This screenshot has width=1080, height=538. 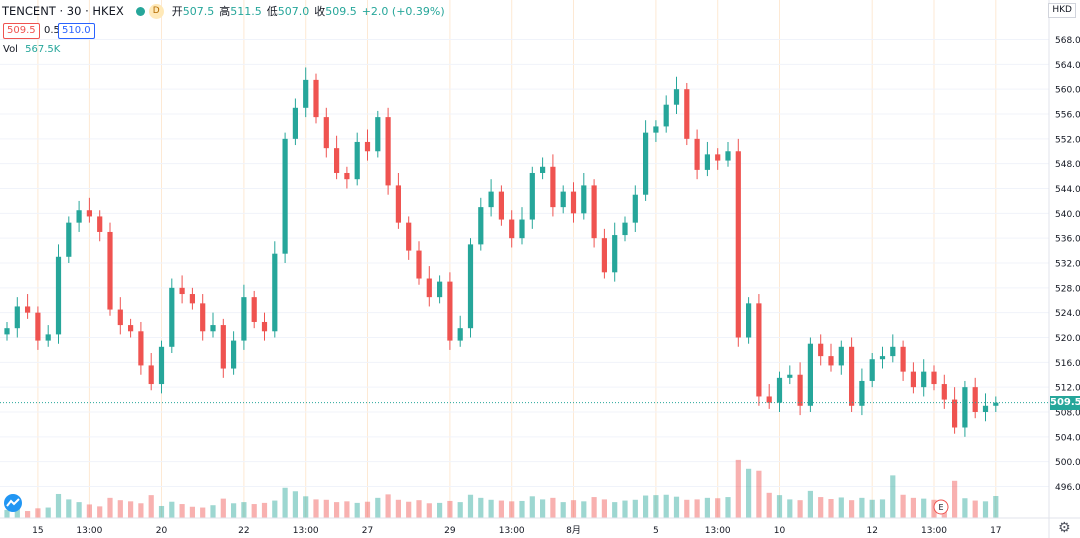 What do you see at coordinates (1067, 265) in the screenshot?
I see `y-tick-label: 532.0` at bounding box center [1067, 265].